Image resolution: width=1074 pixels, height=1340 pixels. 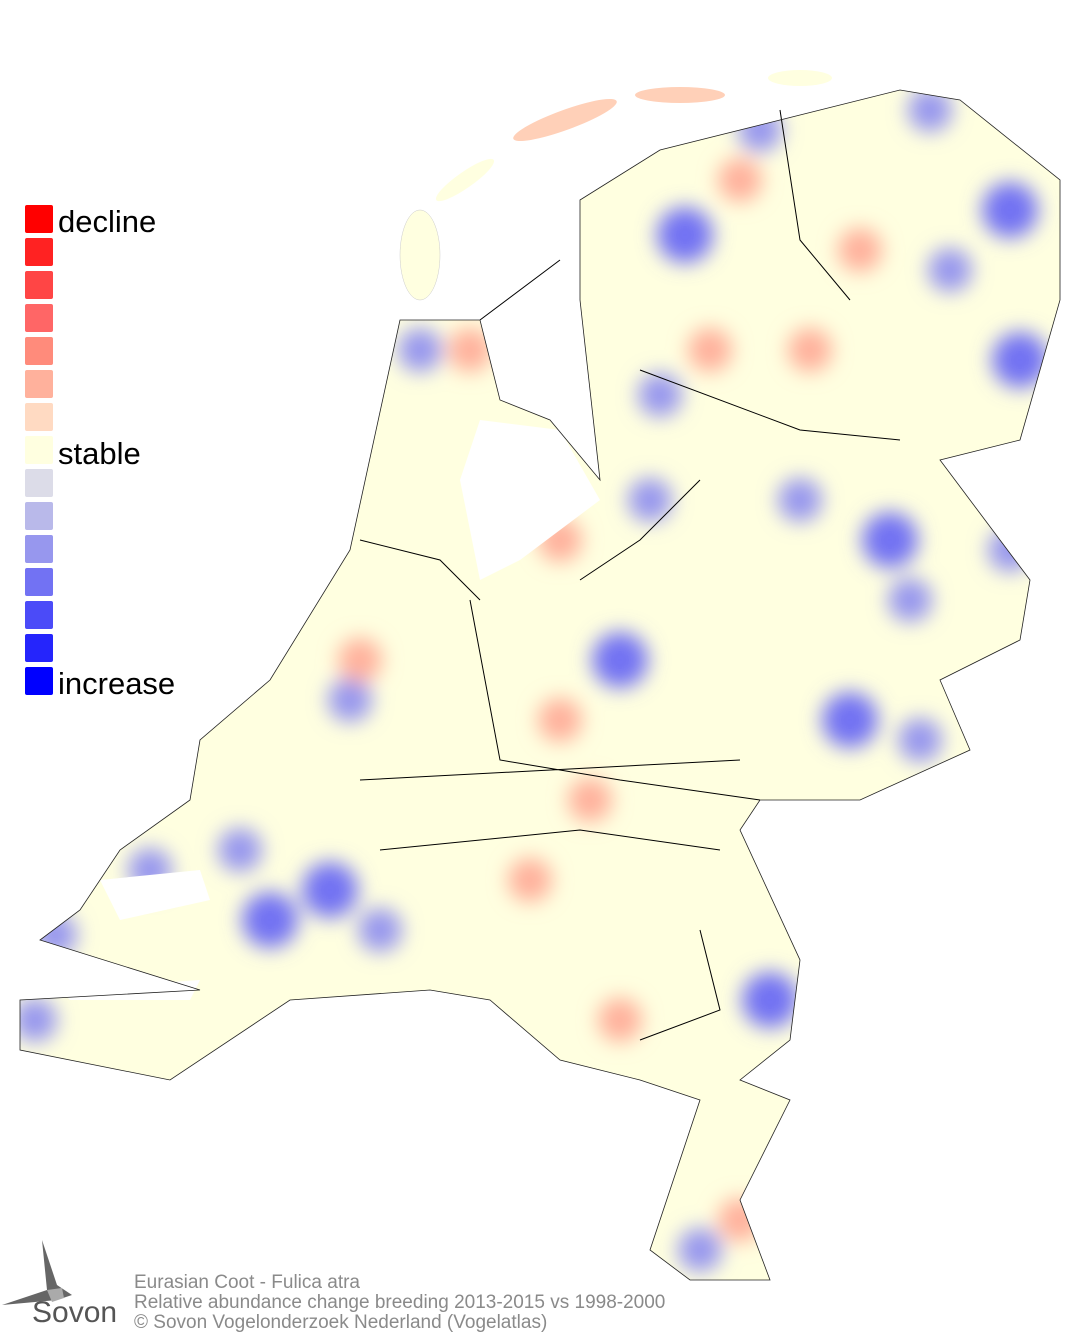 I want to click on ijsselmeer, so click(x=530, y=500).